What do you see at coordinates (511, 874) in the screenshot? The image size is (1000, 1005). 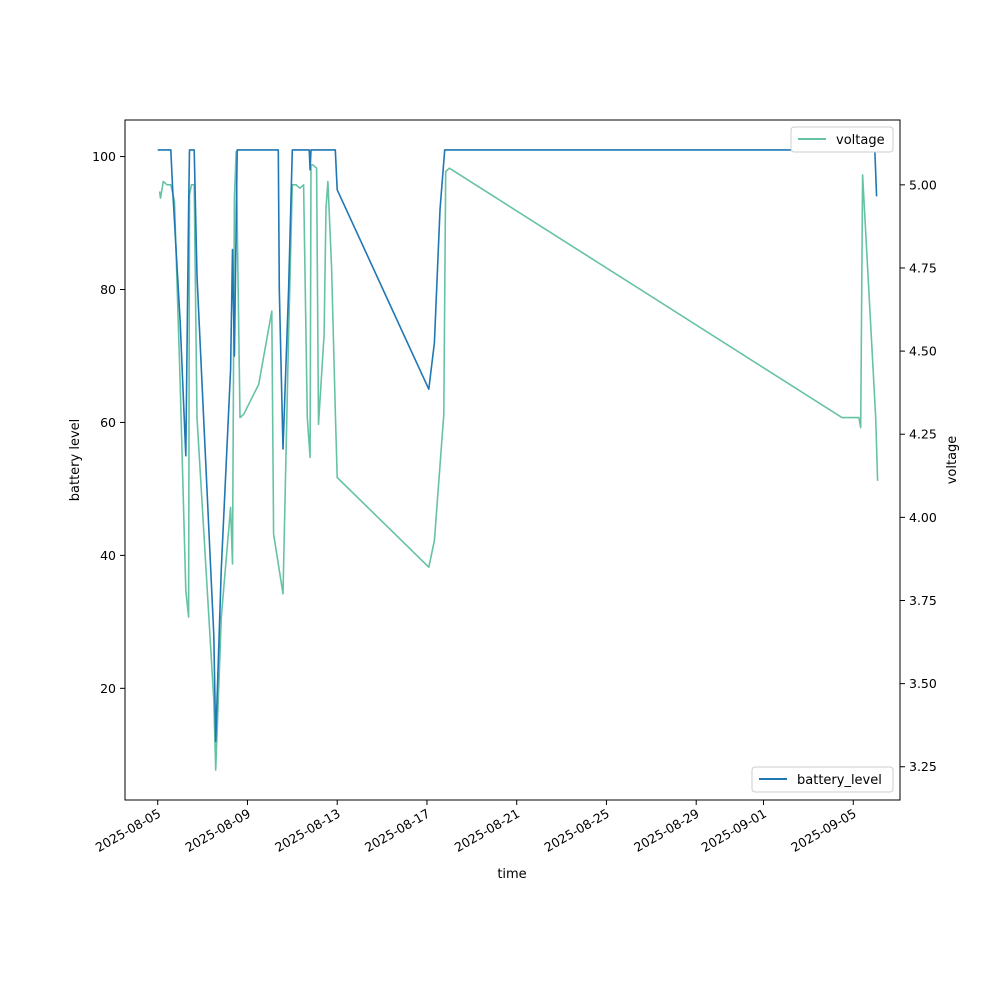 I see `x-axis-label: time` at bounding box center [511, 874].